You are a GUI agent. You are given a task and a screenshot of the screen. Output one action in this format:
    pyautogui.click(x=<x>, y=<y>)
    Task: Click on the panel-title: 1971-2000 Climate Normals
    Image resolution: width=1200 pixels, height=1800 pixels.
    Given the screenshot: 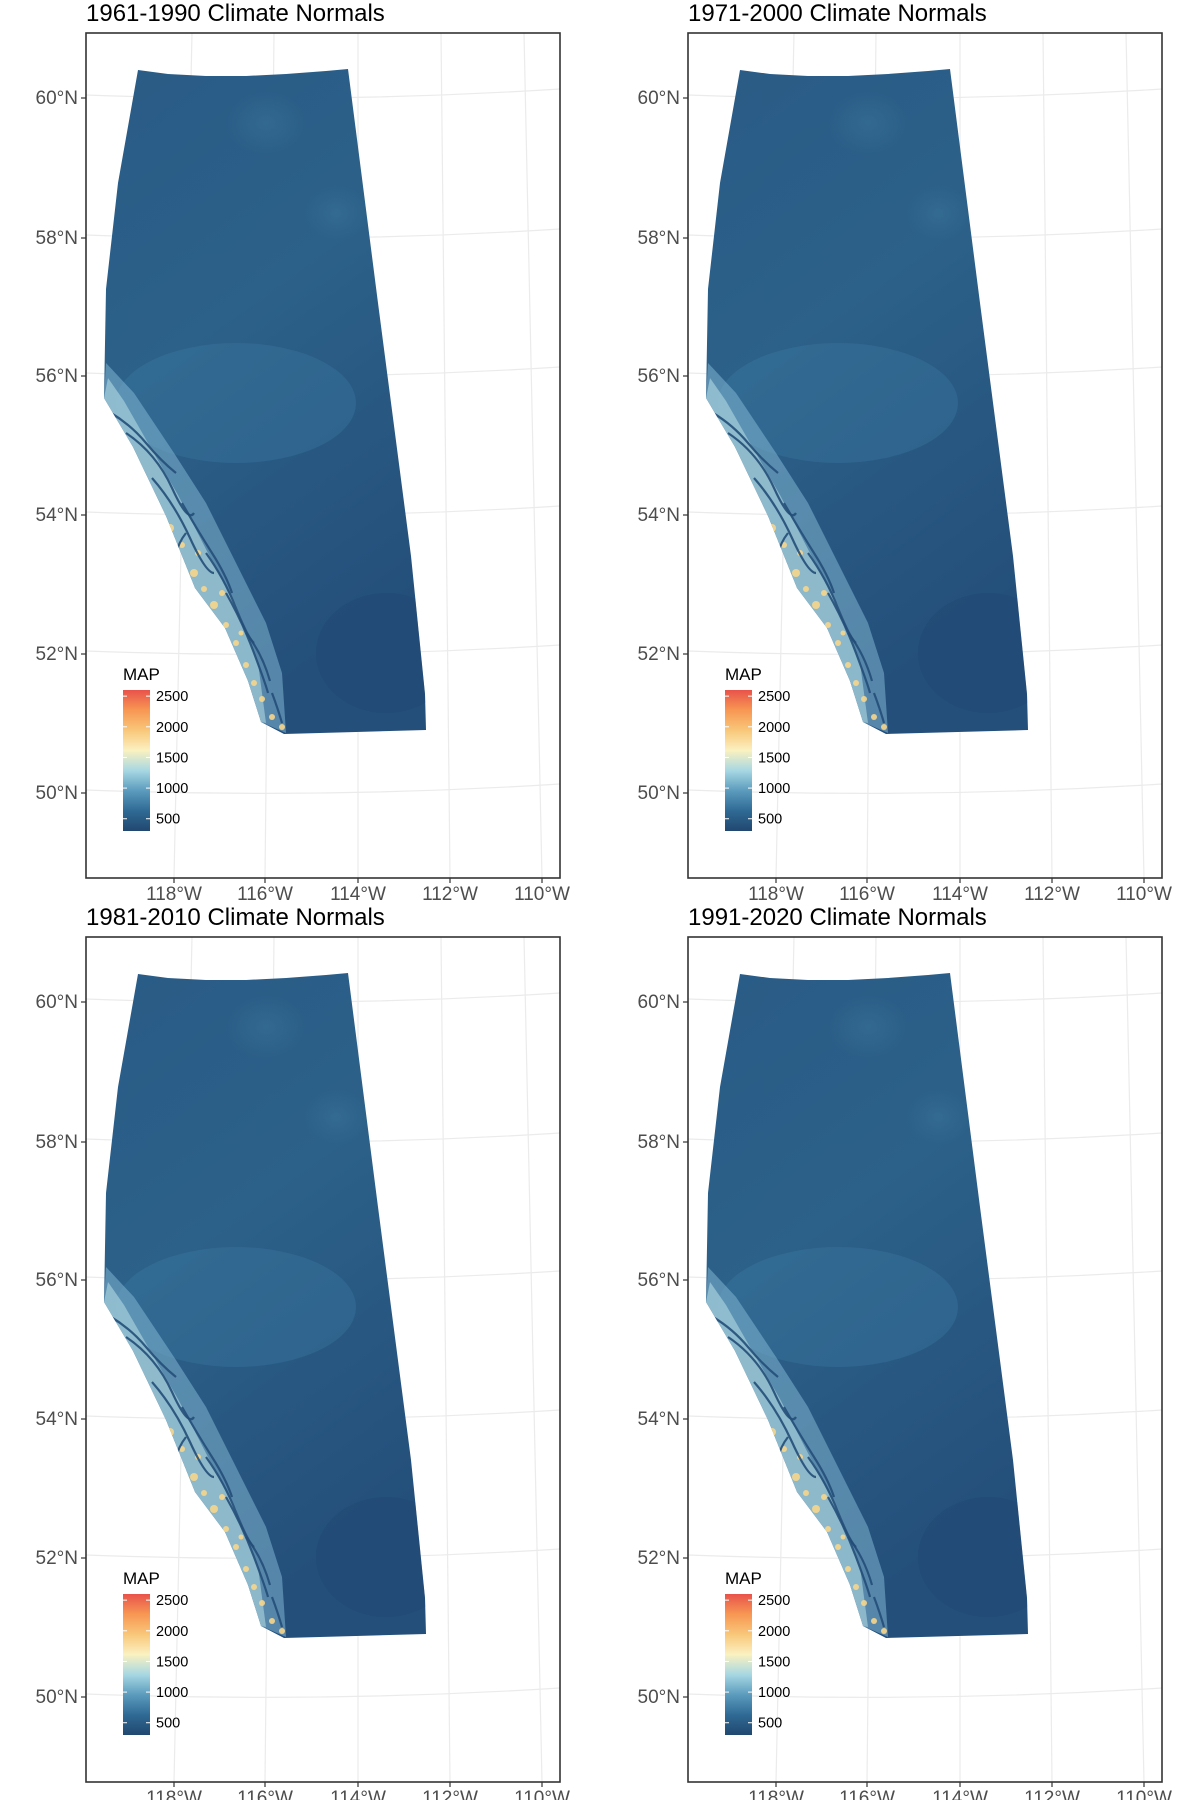 What is the action you would take?
    pyautogui.click(x=837, y=13)
    